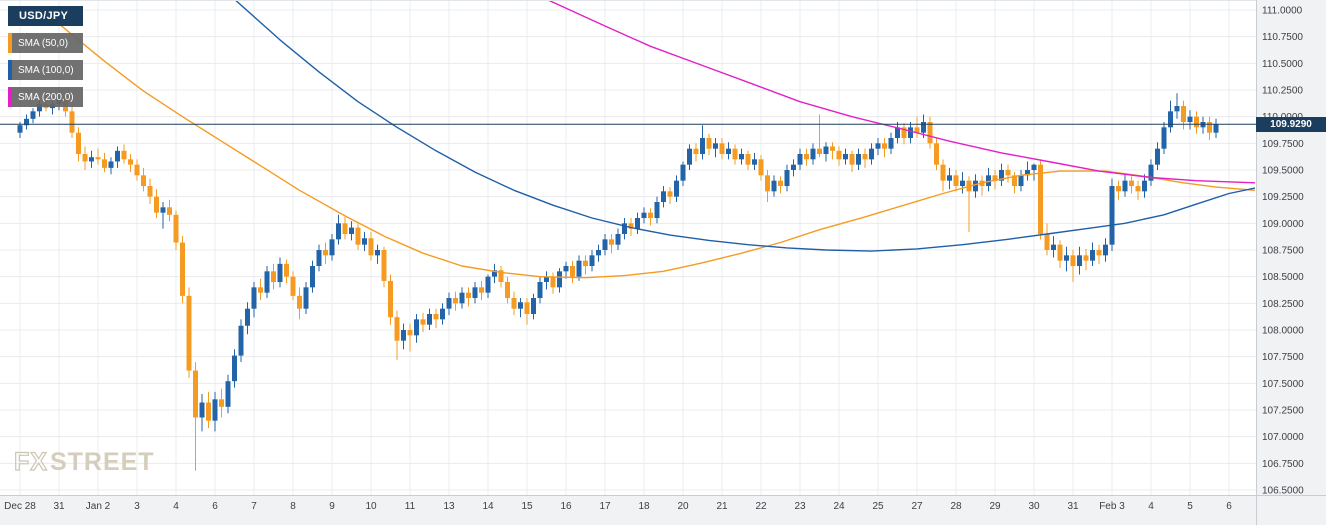  Describe the element at coordinates (254, 506) in the screenshot. I see `x-axis-label: 7` at that location.